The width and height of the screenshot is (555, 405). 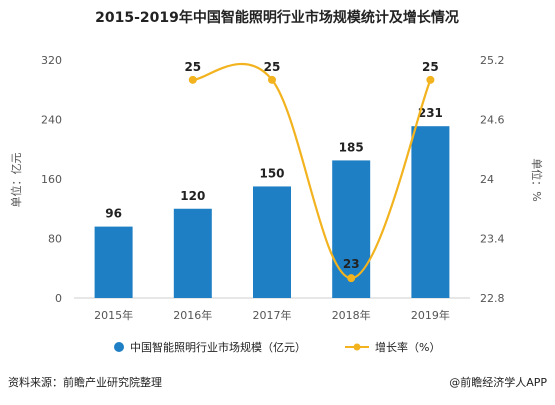 I want to click on y-tick-label-right: 22.8, so click(x=492, y=298).